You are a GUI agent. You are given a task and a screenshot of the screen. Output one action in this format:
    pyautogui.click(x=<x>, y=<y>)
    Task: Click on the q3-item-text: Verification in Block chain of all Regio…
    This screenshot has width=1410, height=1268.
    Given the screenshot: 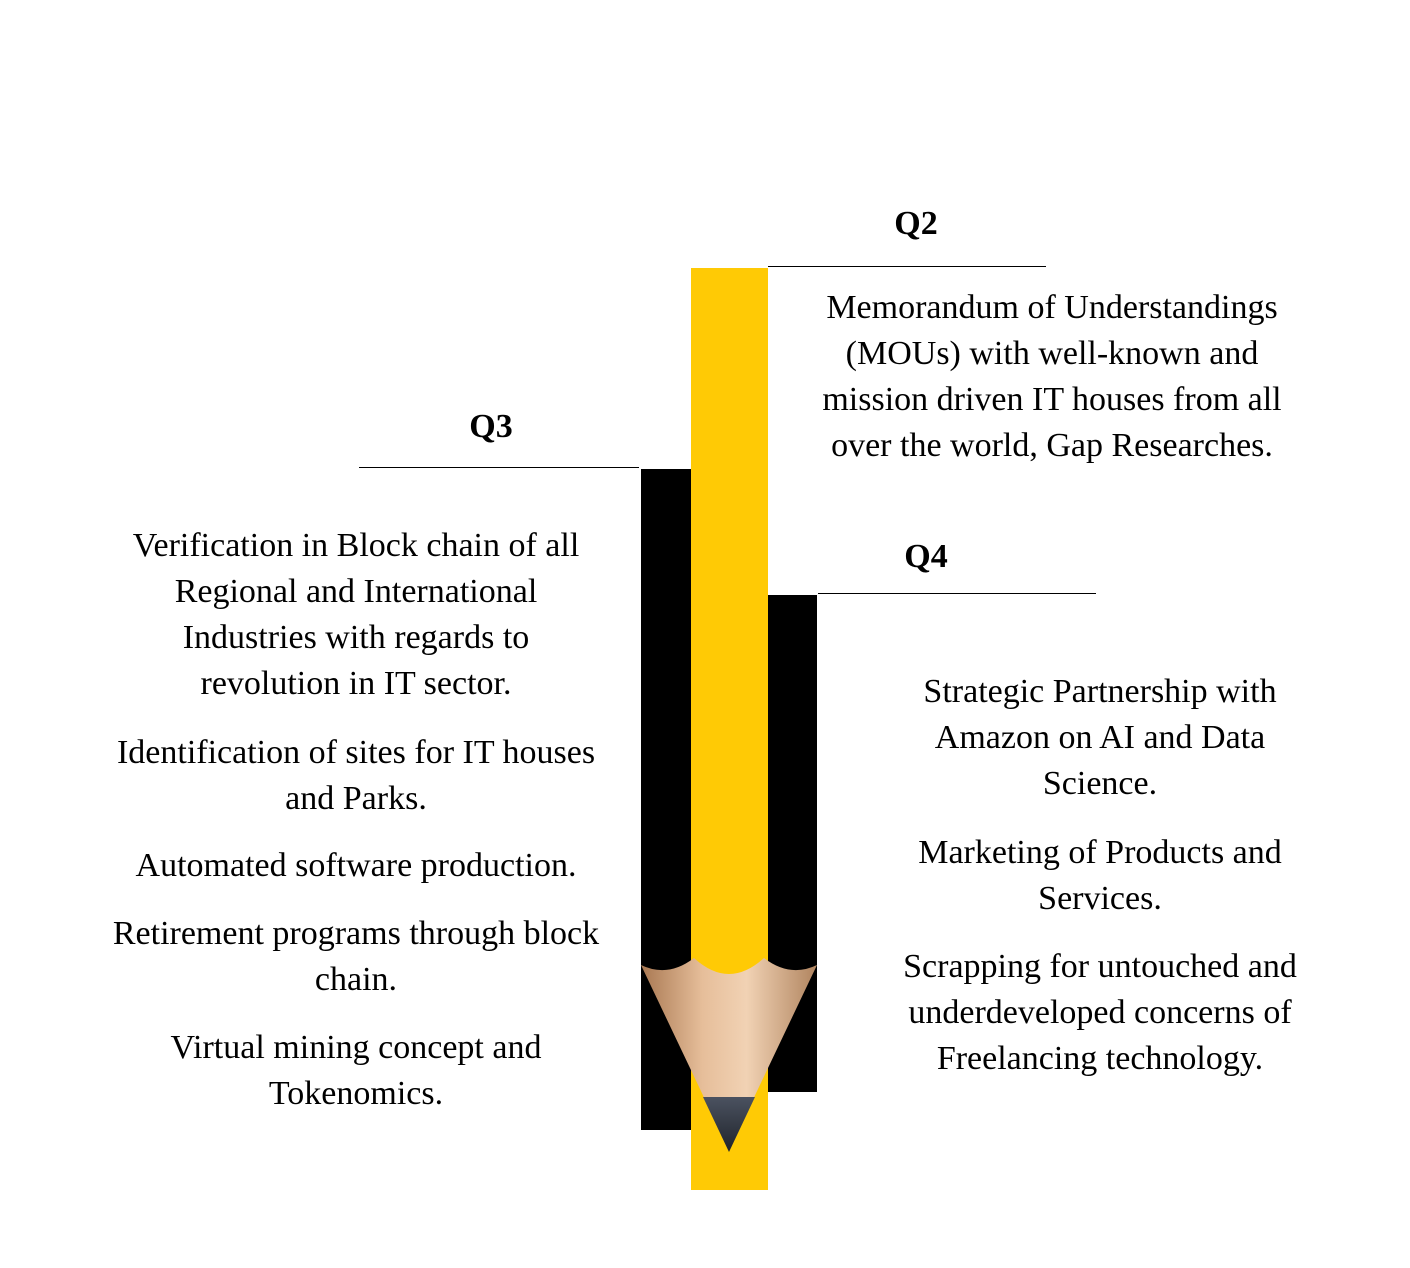 What is the action you would take?
    pyautogui.click(x=356, y=614)
    